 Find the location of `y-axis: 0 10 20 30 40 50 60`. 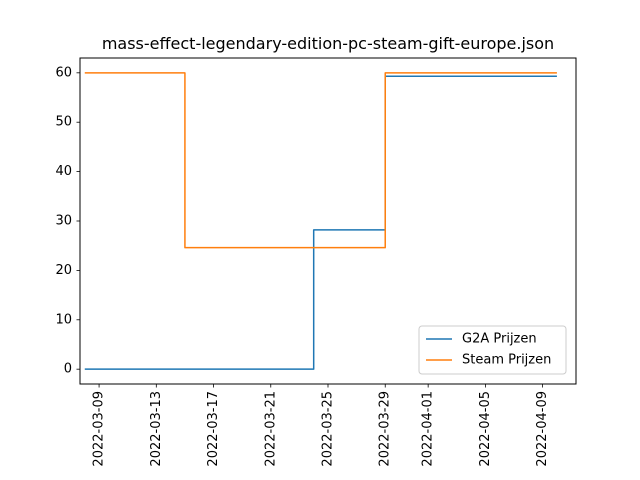

y-axis: 0 10 20 30 40 50 60 is located at coordinates (67, 221).